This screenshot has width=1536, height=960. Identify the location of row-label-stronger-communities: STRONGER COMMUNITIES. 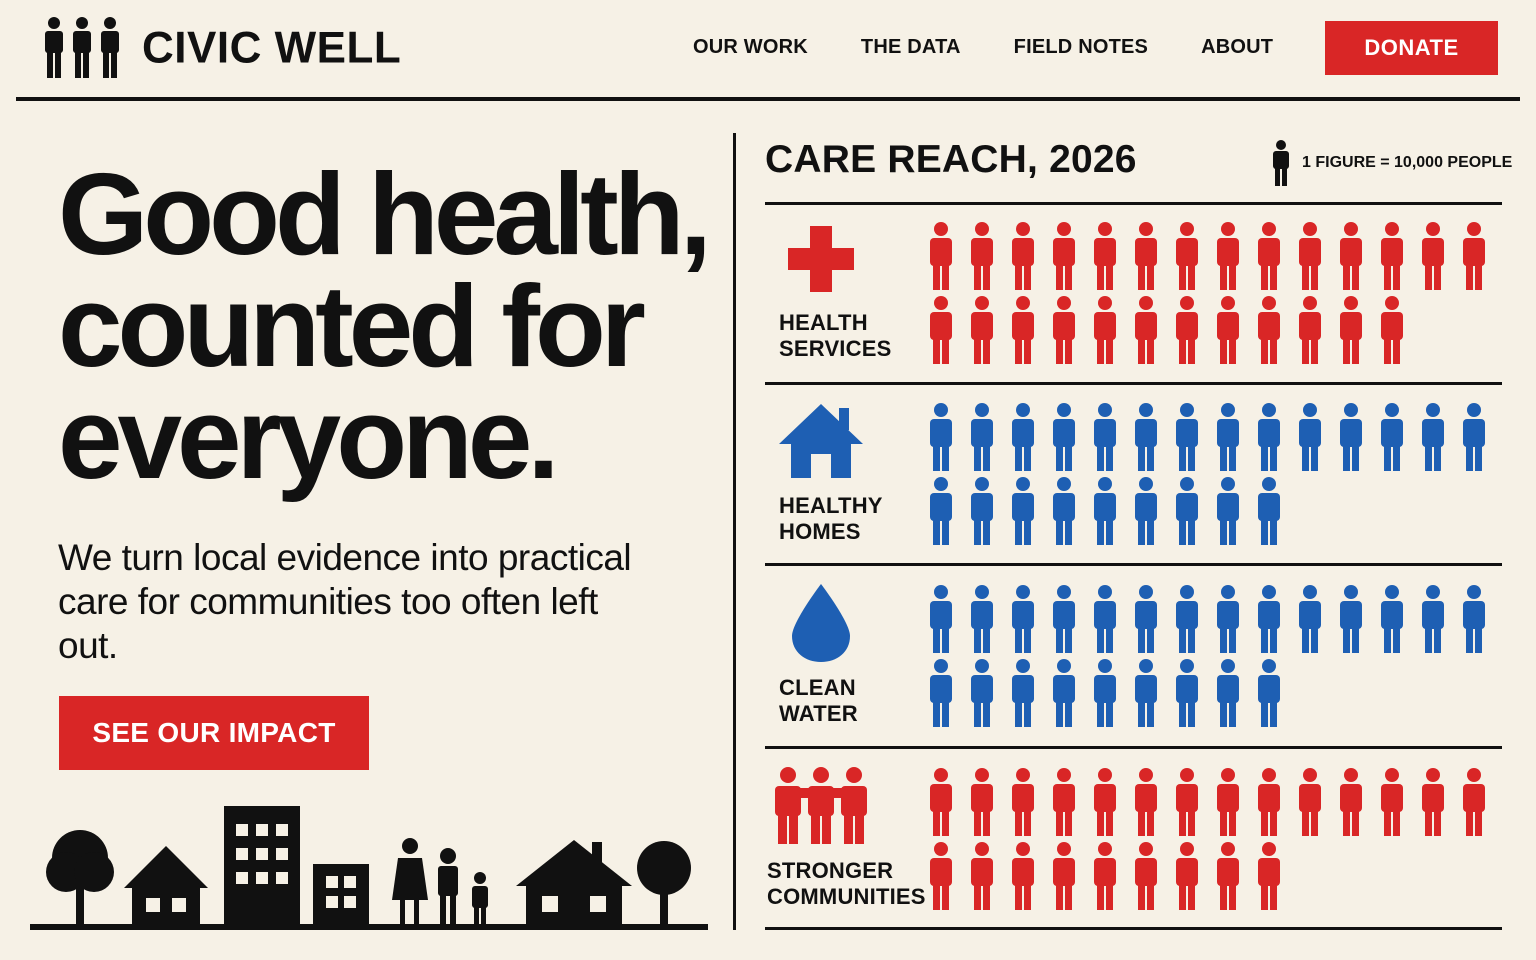
(846, 884).